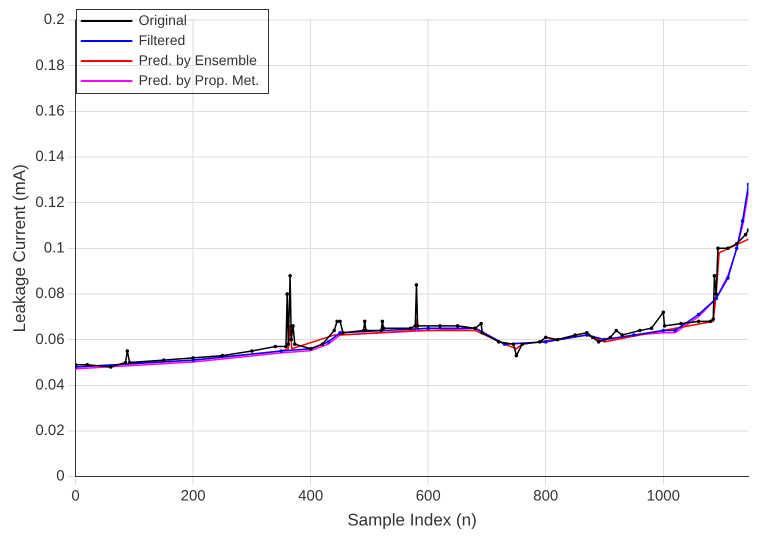 The height and width of the screenshot is (541, 762). What do you see at coordinates (412, 520) in the screenshot?
I see `x-axis-title: Sample Index (n)` at bounding box center [412, 520].